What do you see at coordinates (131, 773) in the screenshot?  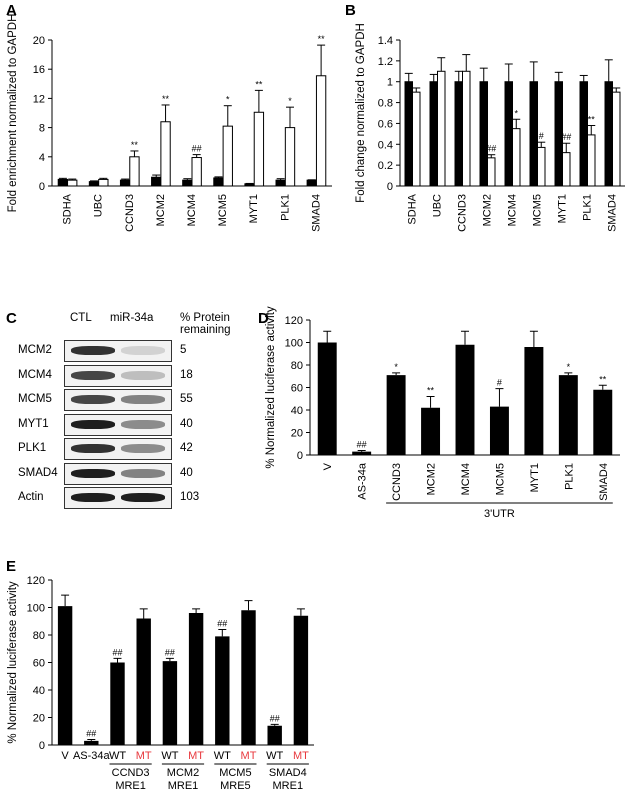 I see `panel-e-group-label: CCND3` at bounding box center [131, 773].